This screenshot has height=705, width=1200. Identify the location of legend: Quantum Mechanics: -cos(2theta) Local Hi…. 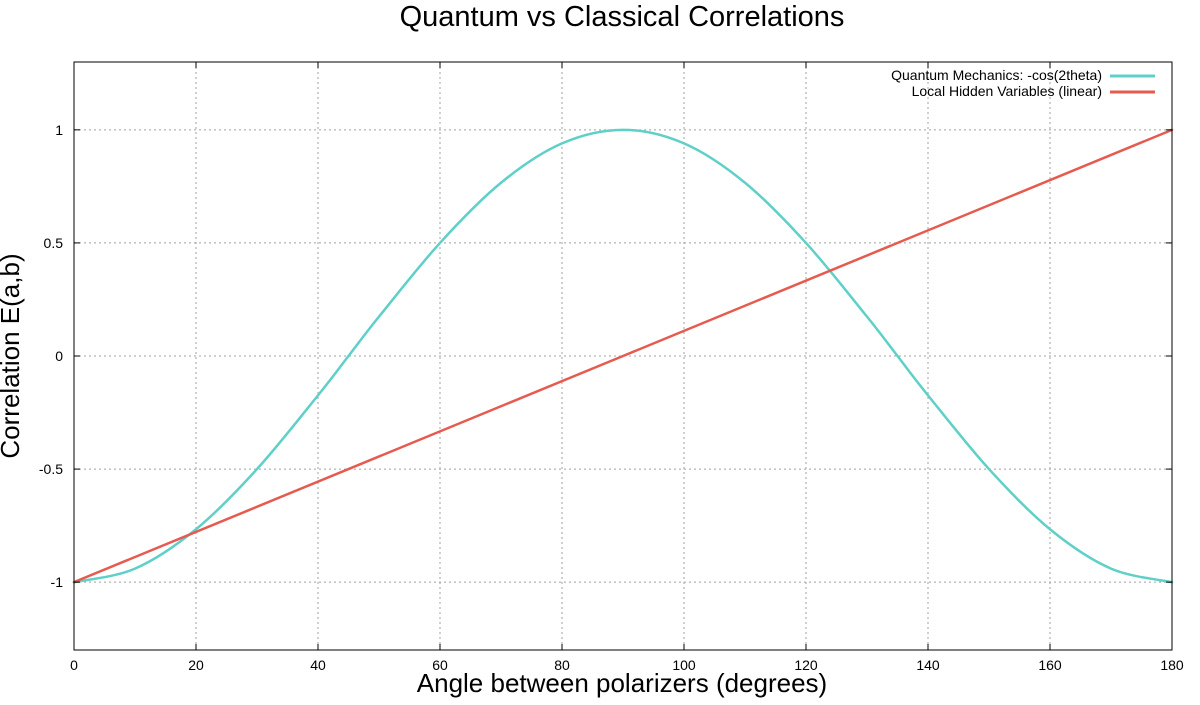
(1023, 83).